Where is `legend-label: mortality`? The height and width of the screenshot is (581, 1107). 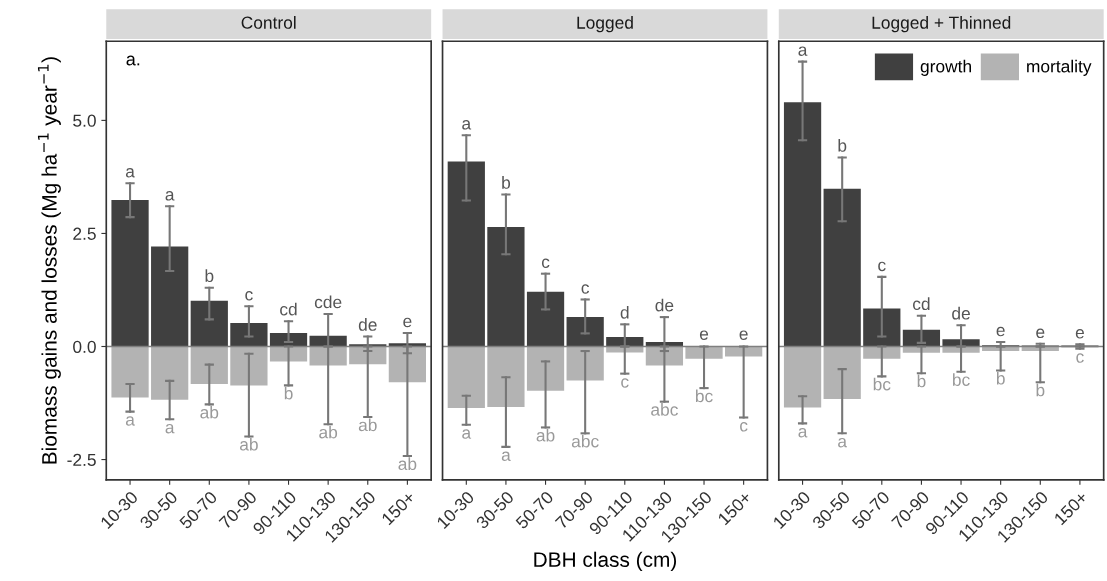
legend-label: mortality is located at coordinates (1059, 67).